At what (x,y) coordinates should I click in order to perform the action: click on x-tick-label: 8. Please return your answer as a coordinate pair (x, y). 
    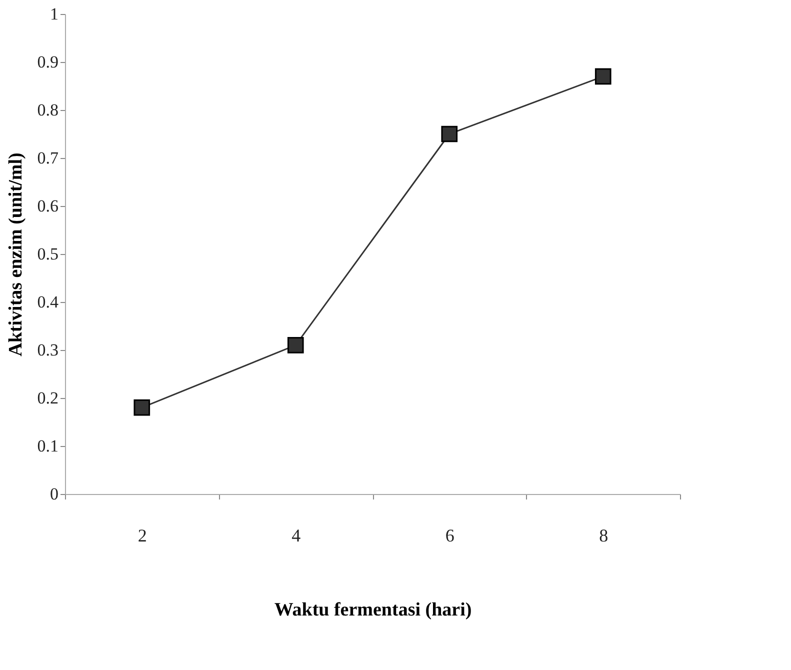
    Looking at the image, I should click on (603, 536).